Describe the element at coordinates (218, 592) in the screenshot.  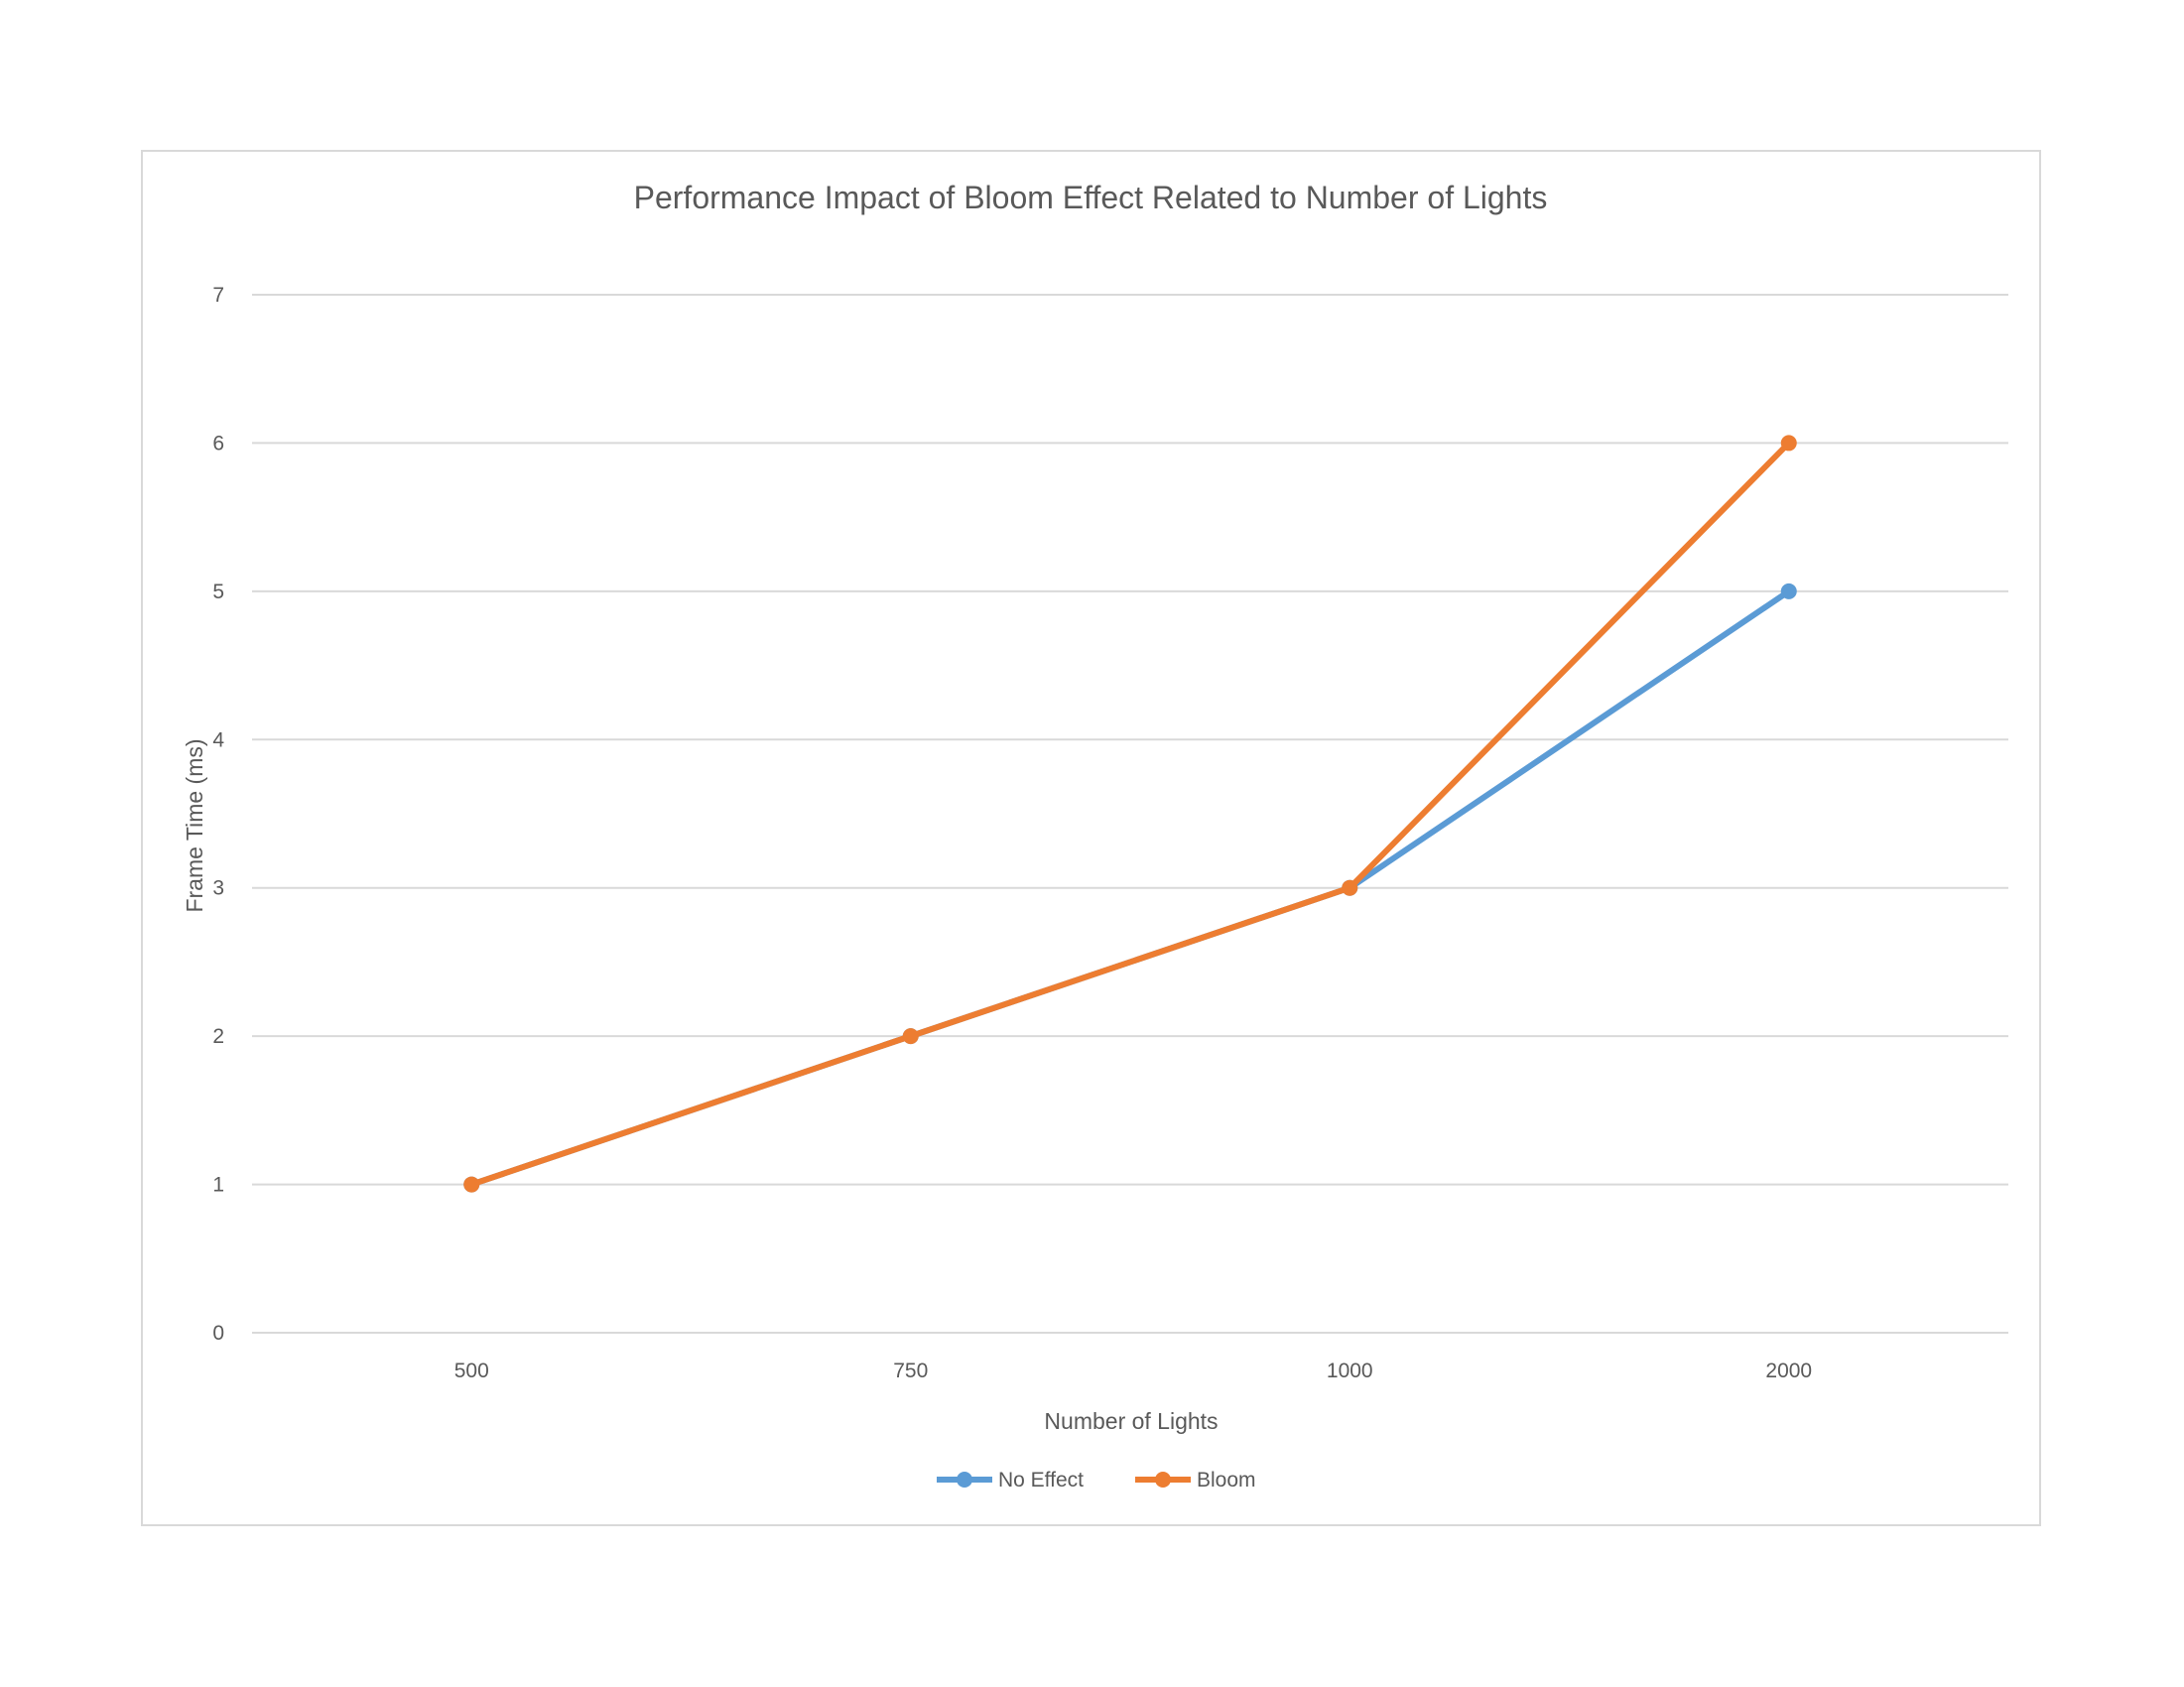
I see `y-tick-label: 5` at that location.